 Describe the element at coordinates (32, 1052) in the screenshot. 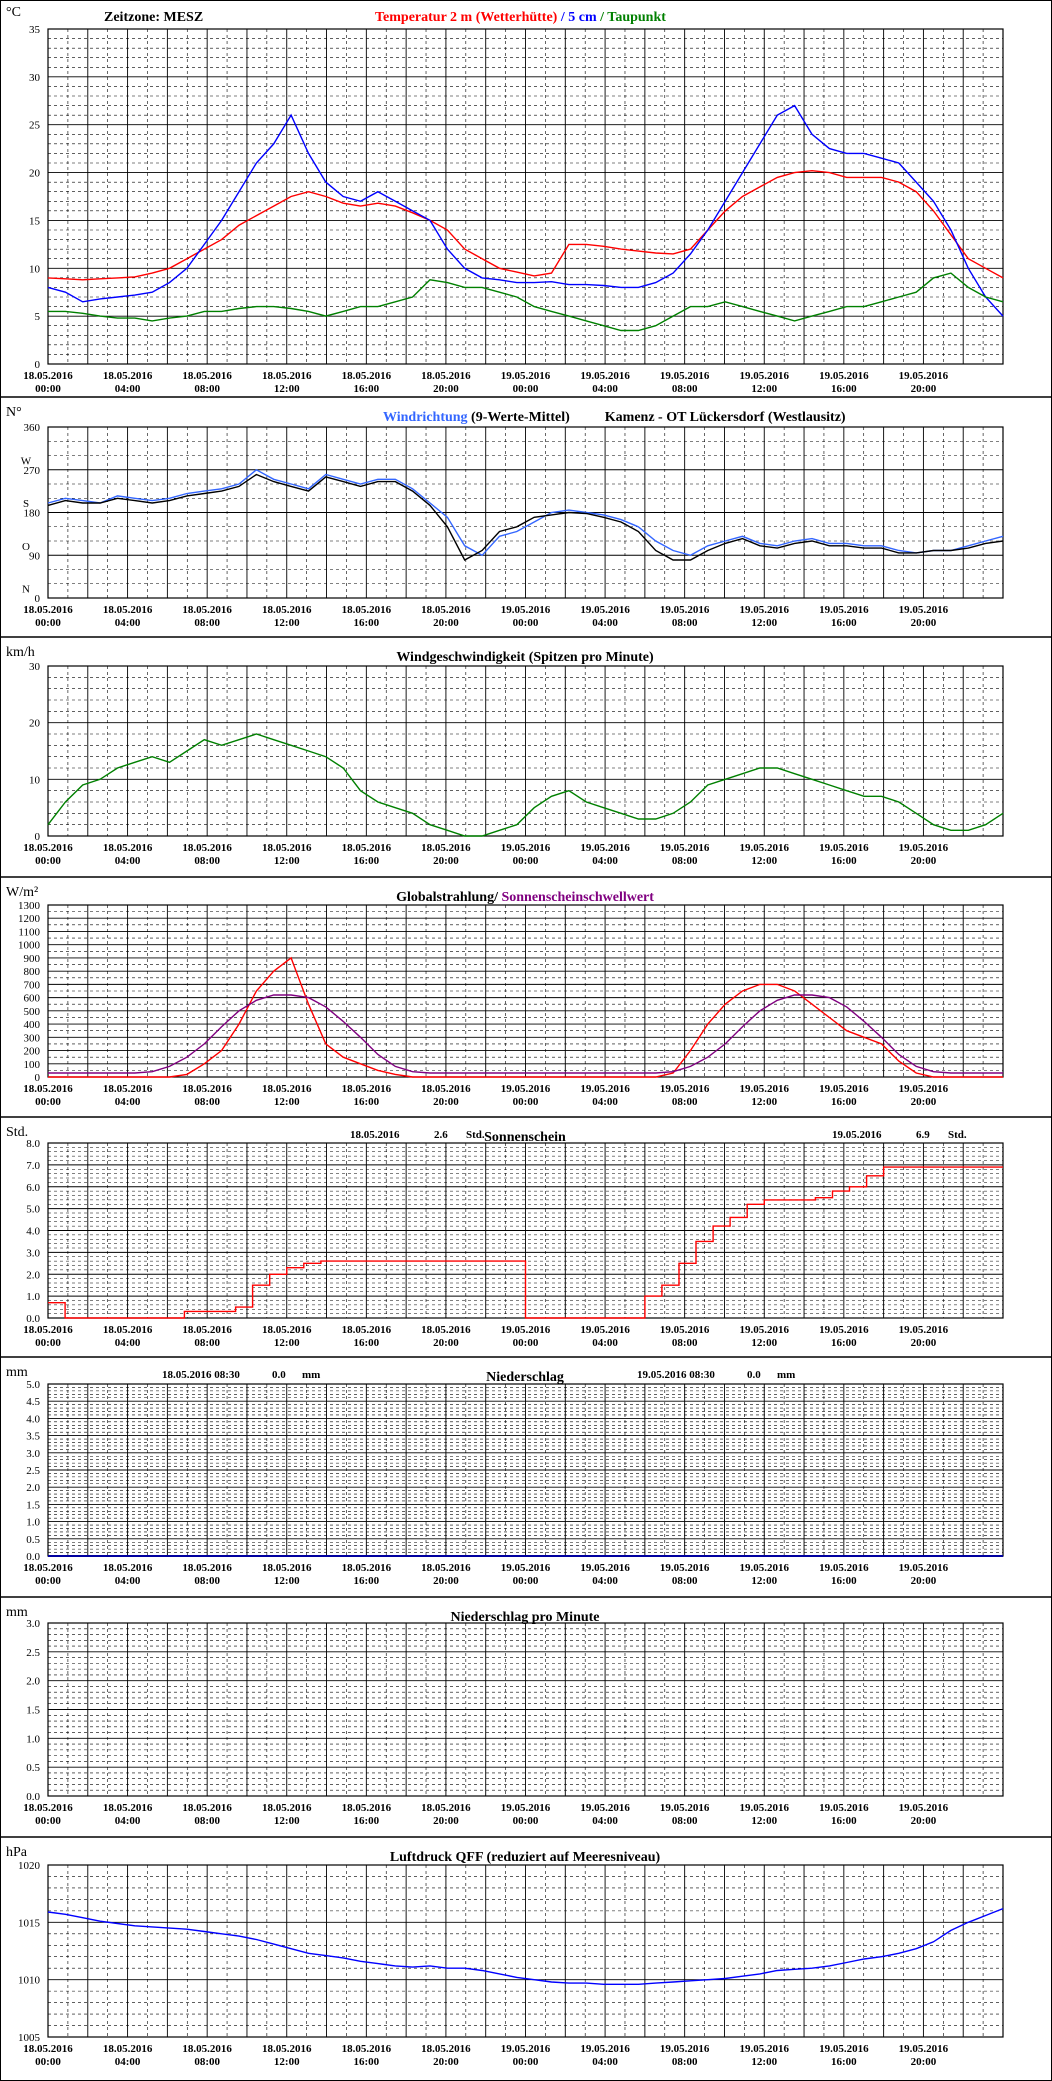

I see `y-tick-label: 200` at that location.